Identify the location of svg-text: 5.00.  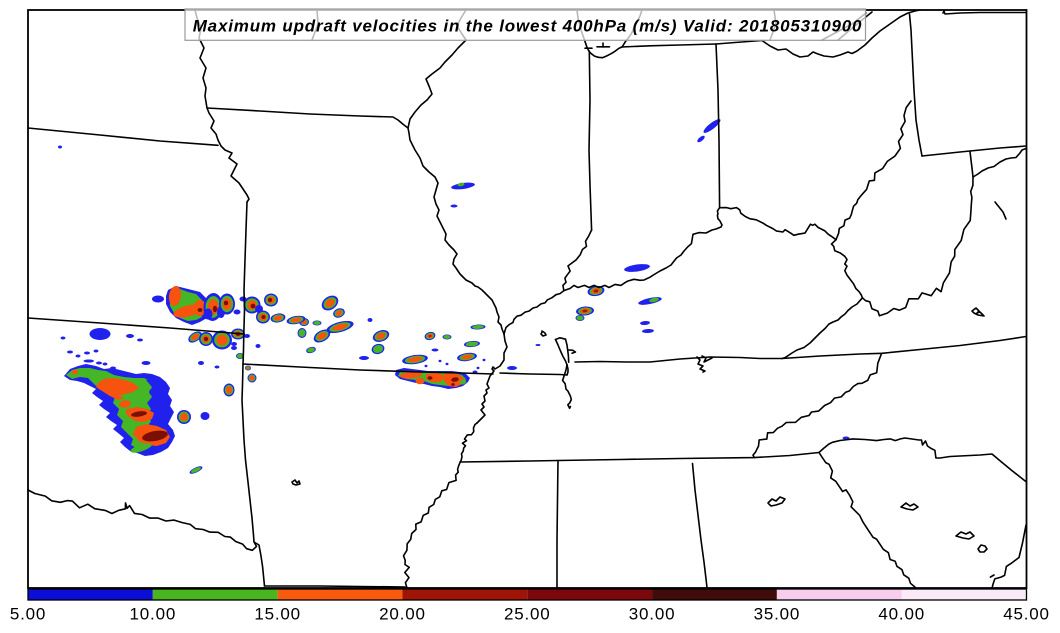
(28, 613).